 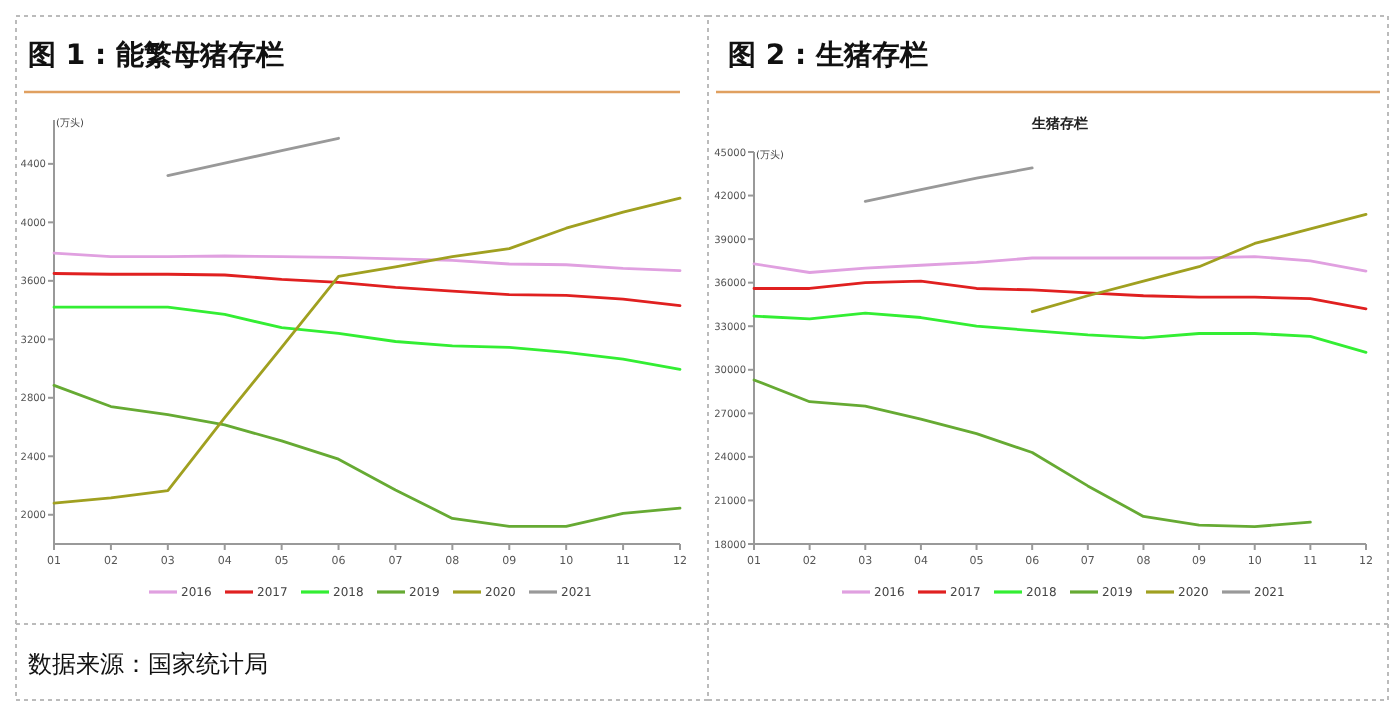 What do you see at coordinates (156, 56) in the screenshot?
I see `chart-title: 图 1 : 能繁母猪存栏` at bounding box center [156, 56].